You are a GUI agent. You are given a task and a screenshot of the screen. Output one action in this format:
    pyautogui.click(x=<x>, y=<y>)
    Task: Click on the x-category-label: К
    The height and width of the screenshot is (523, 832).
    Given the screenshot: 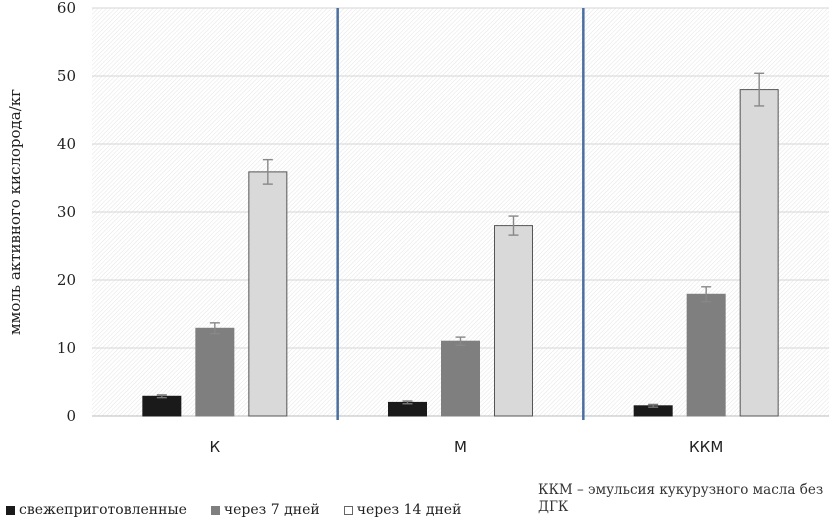 What is the action you would take?
    pyautogui.click(x=215, y=447)
    